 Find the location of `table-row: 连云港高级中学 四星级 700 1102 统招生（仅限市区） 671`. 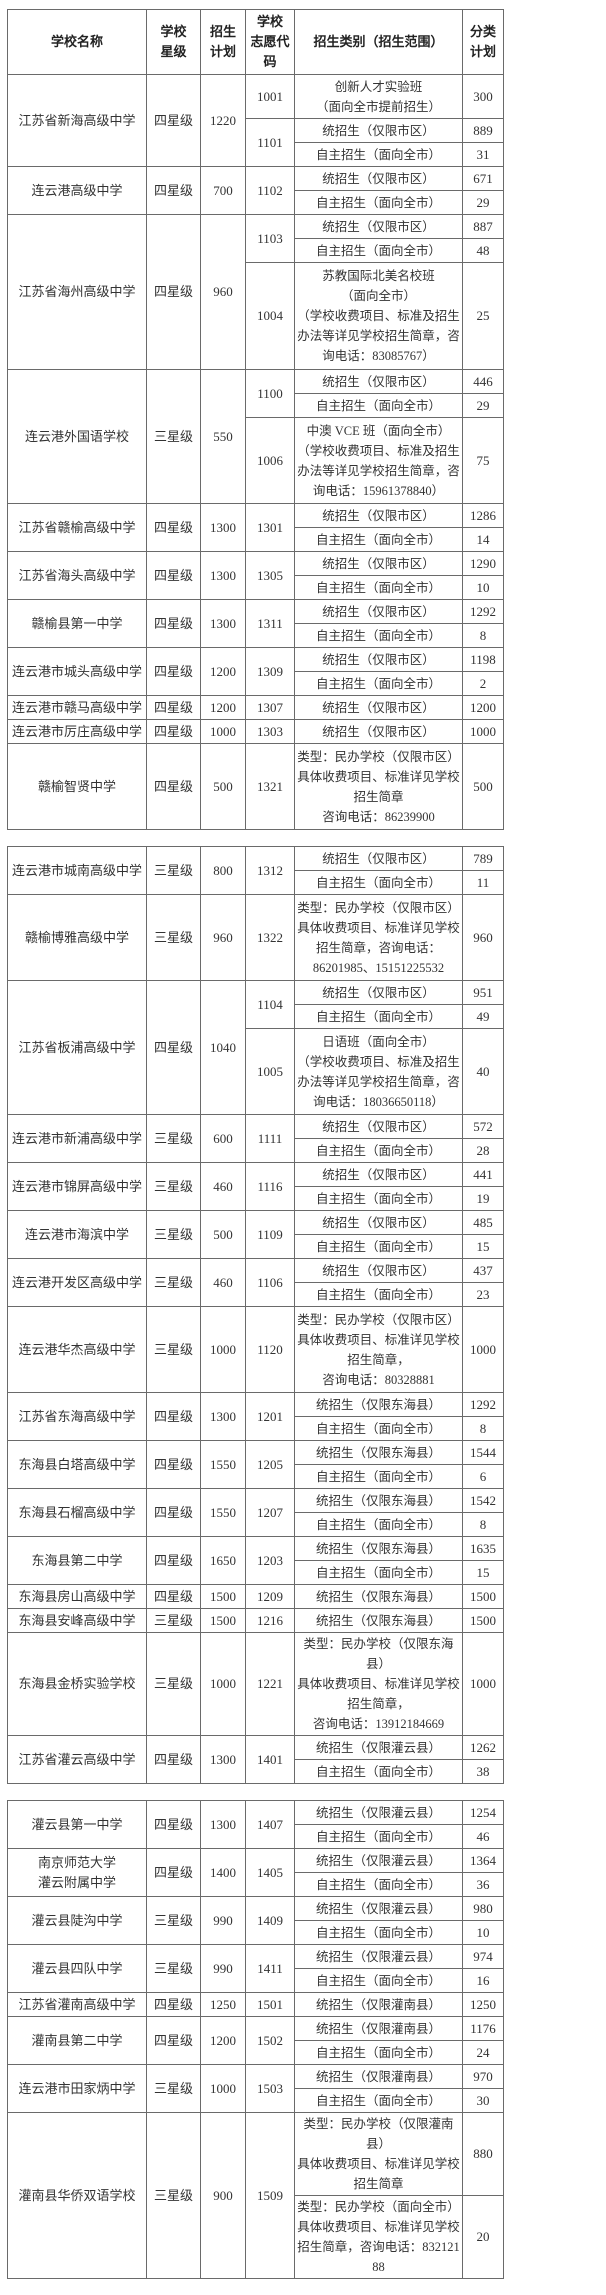

table-row: 连云港高级中学 四星级 700 1102 统招生（仅限市区） 671 is located at coordinates (255, 190).